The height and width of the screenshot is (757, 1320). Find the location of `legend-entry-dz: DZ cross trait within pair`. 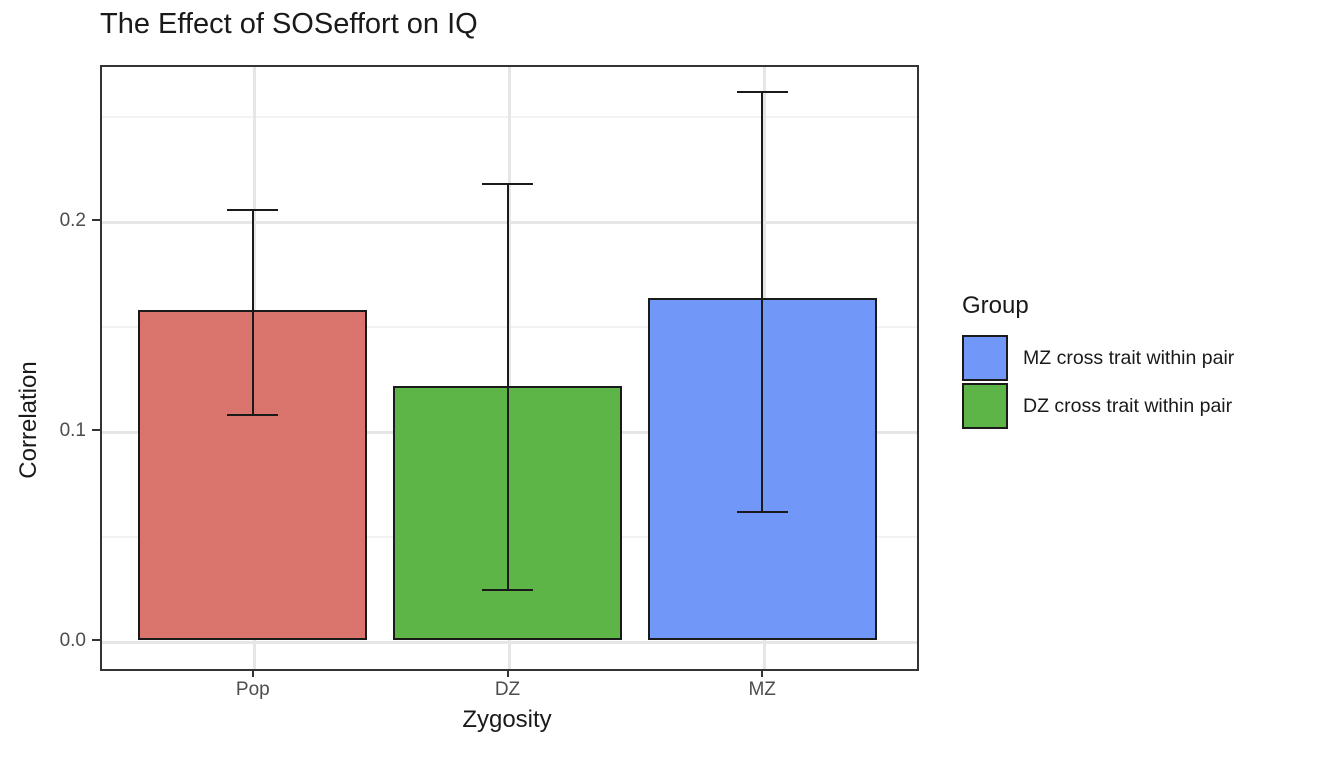

legend-entry-dz: DZ cross trait within pair is located at coordinates (1098, 406).